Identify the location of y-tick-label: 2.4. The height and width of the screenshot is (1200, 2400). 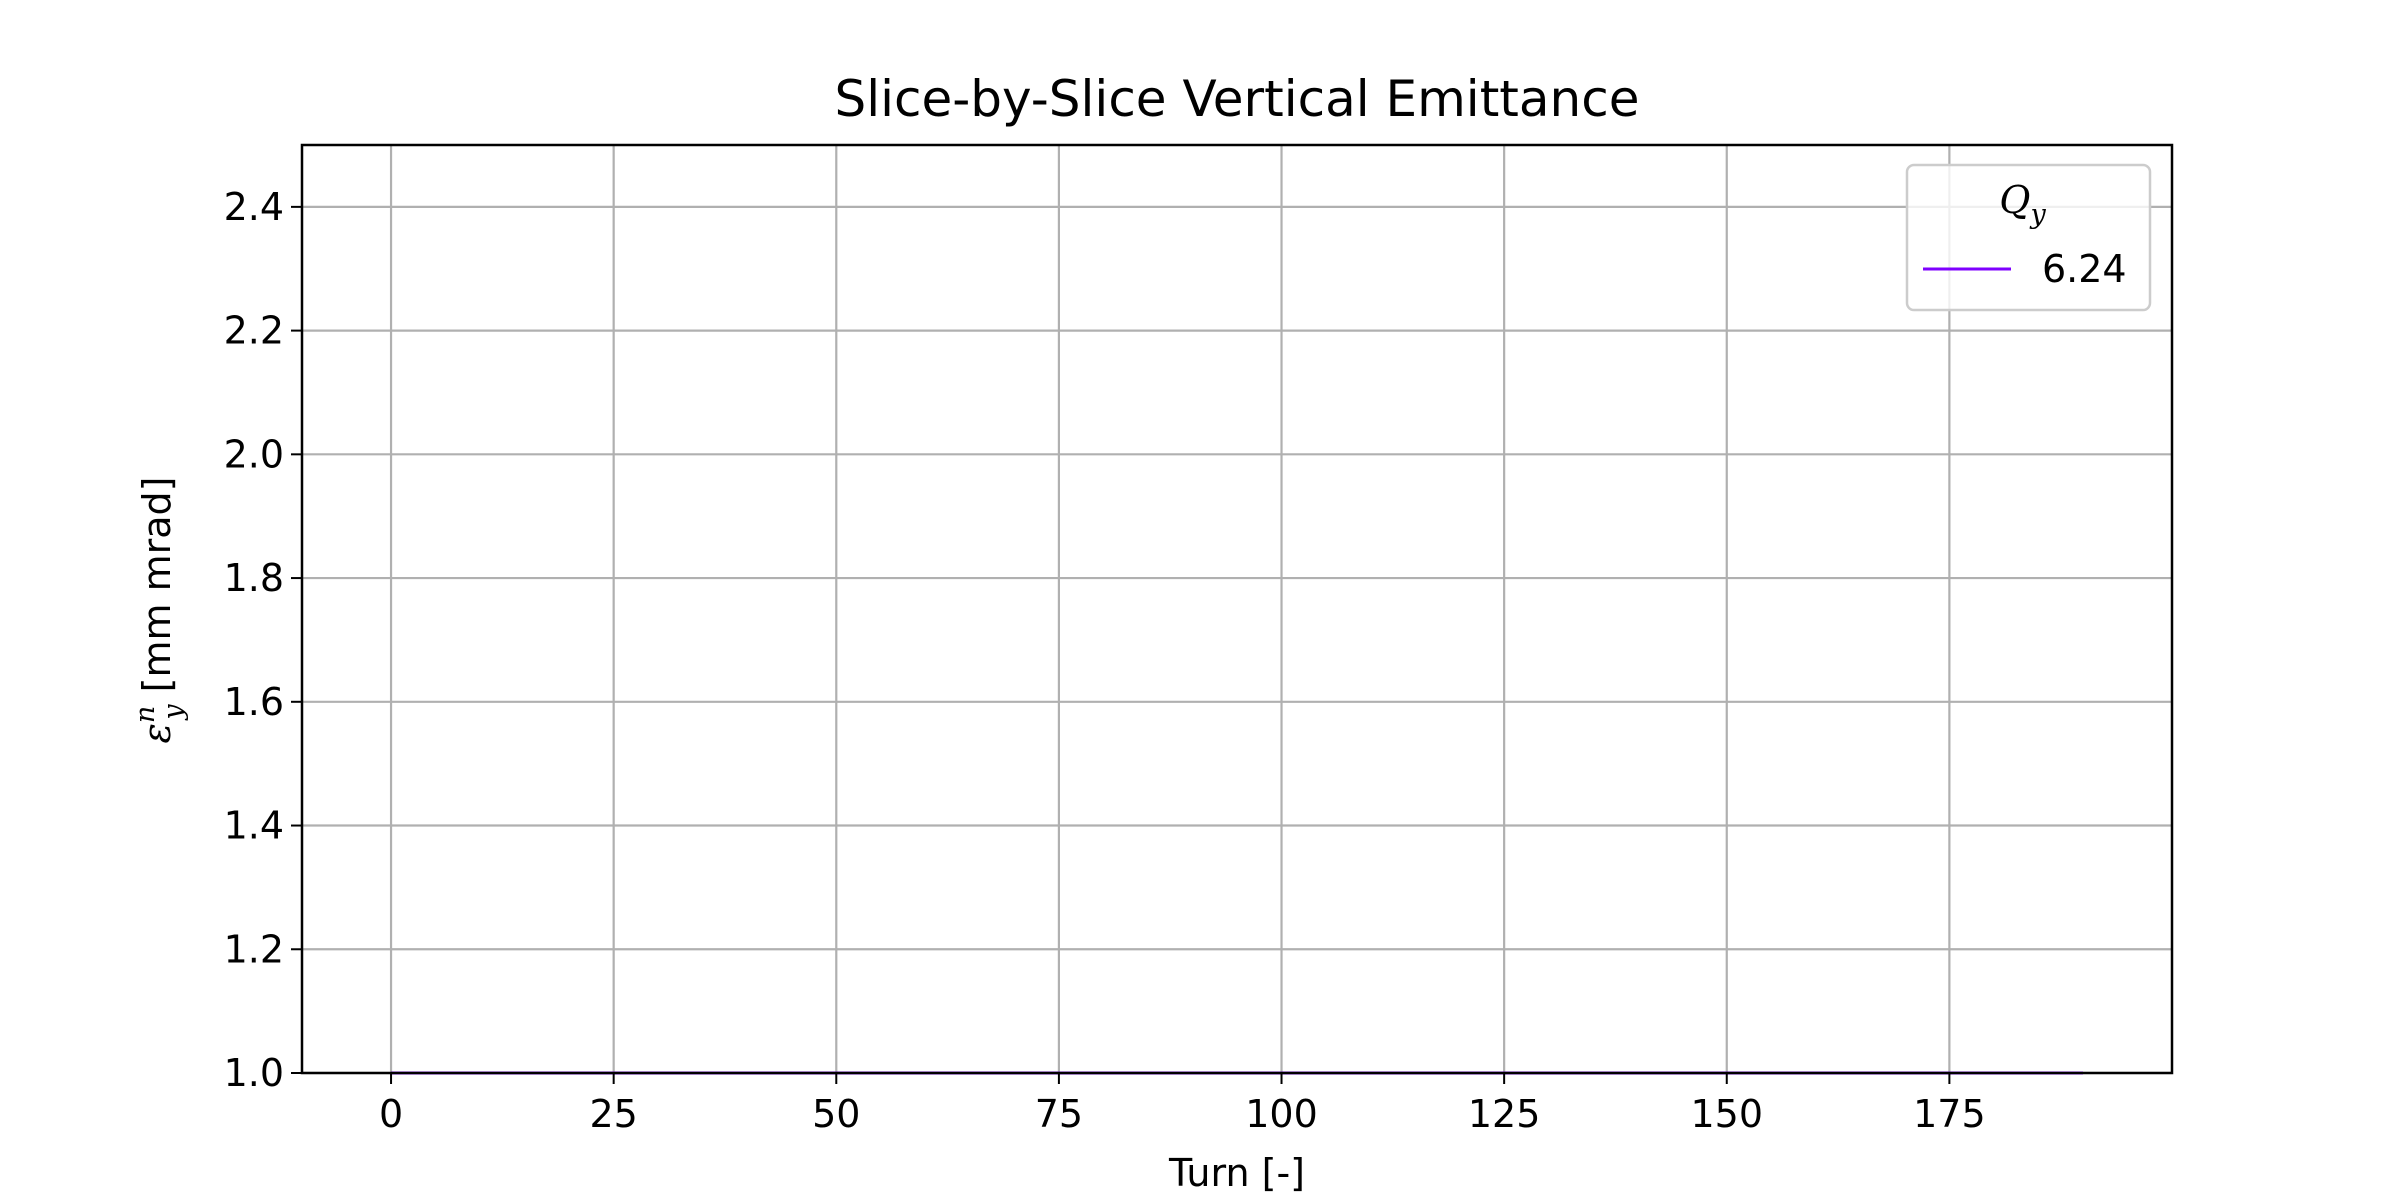
(254, 207).